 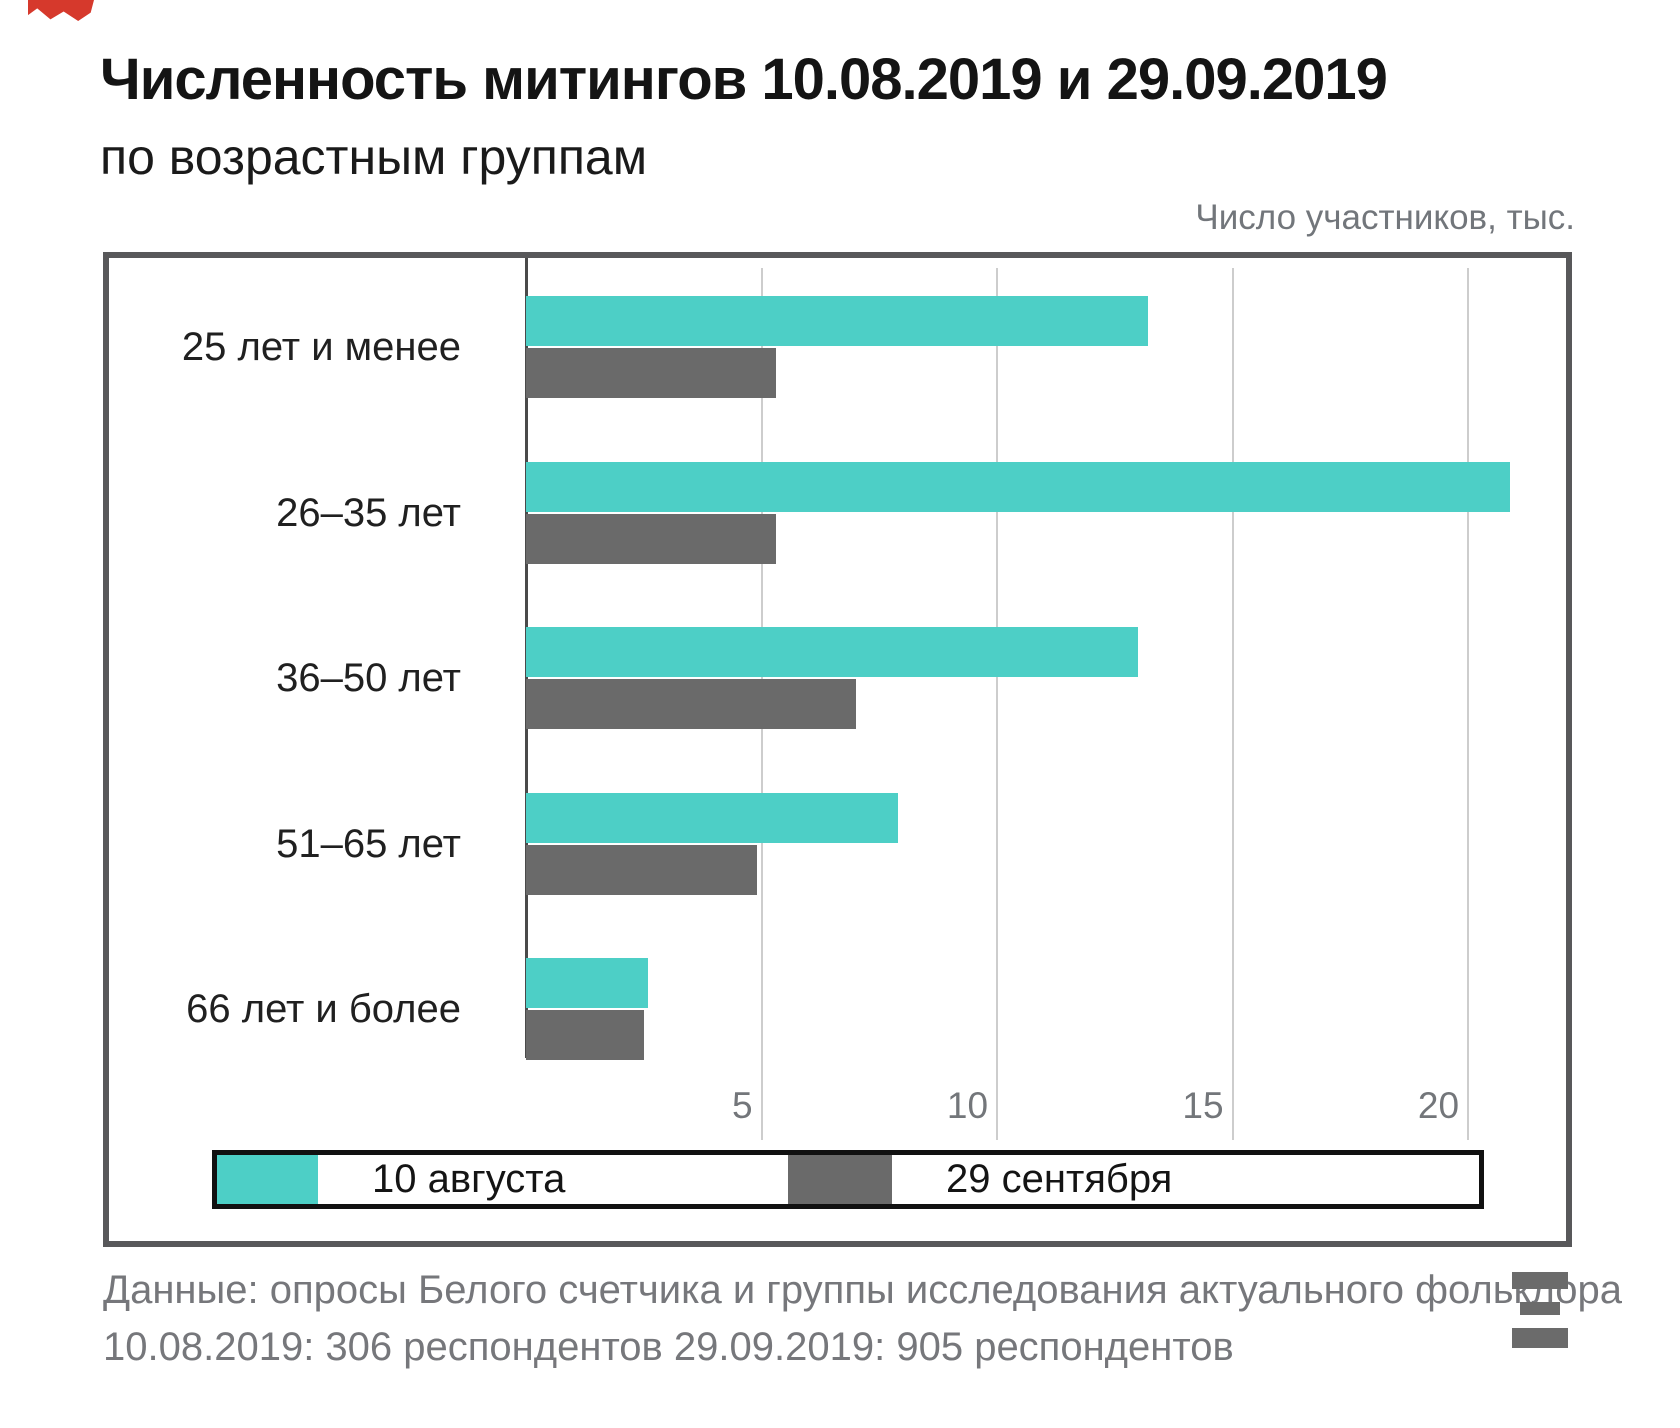 What do you see at coordinates (469, 1179) in the screenshot?
I see `legend-label-10-august: 10 августа` at bounding box center [469, 1179].